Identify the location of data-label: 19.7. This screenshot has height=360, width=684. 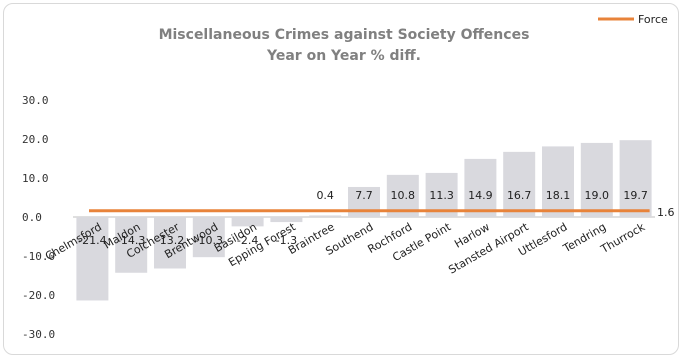
(635, 195).